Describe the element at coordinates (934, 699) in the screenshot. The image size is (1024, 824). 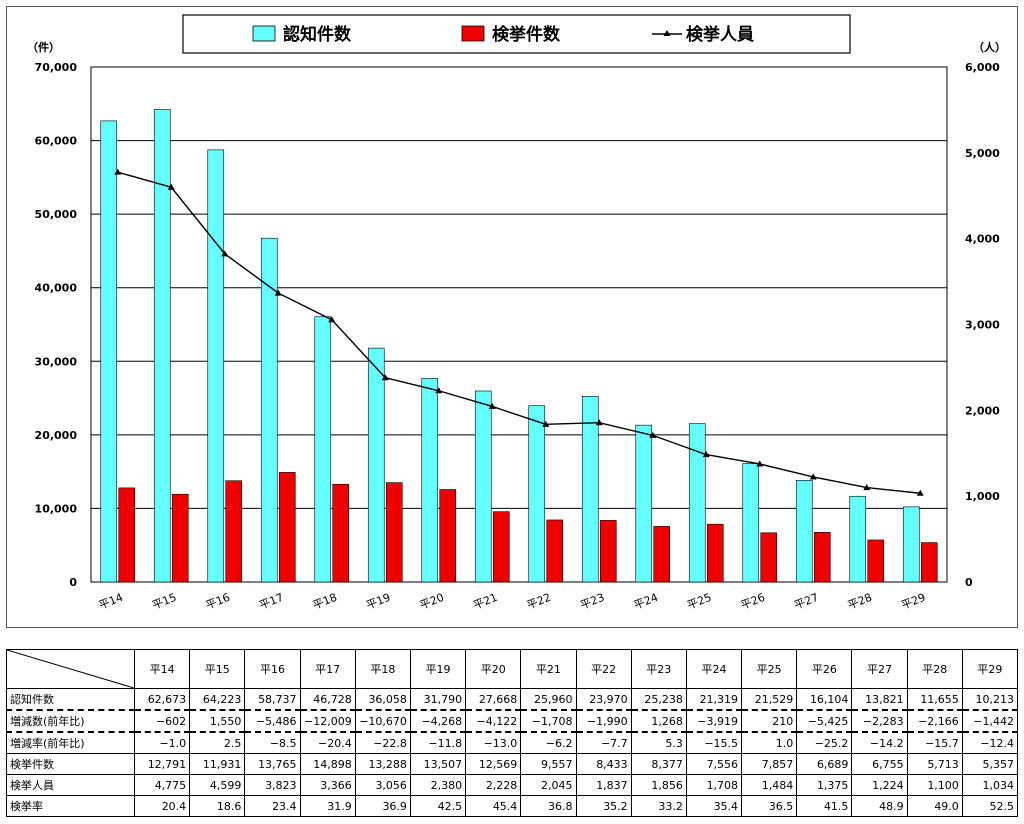
I see `table-cell: 11,655` at that location.